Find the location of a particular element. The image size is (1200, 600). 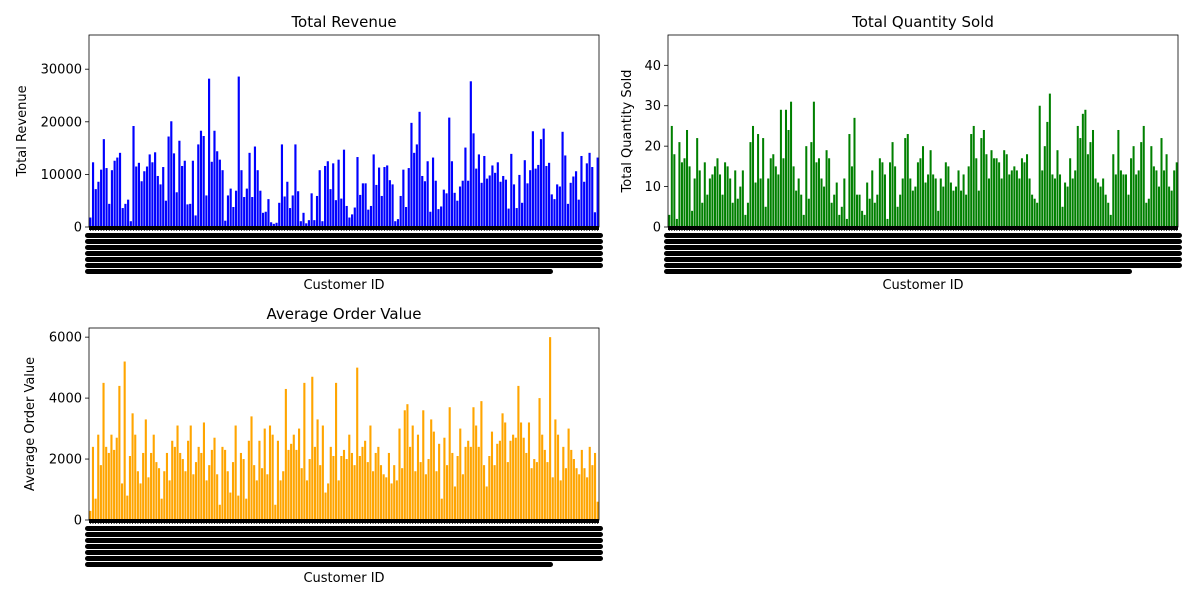

x-axis-baseline is located at coordinates (923, 228).